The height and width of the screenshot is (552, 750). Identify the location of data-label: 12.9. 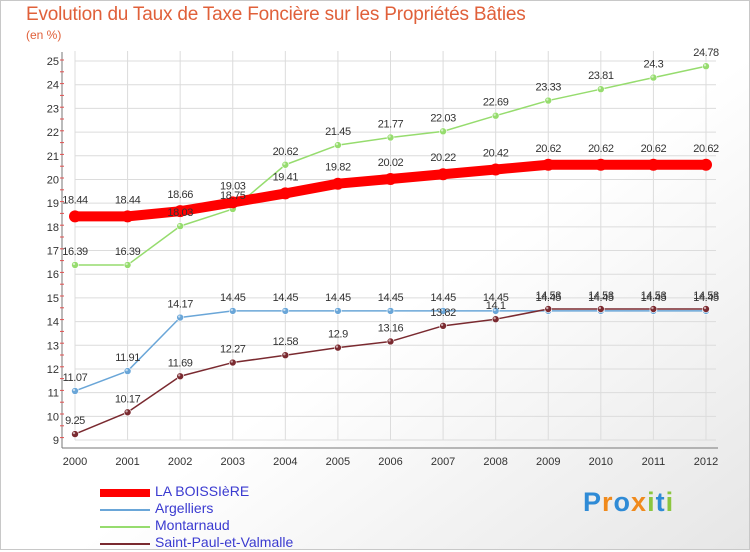
(338, 335).